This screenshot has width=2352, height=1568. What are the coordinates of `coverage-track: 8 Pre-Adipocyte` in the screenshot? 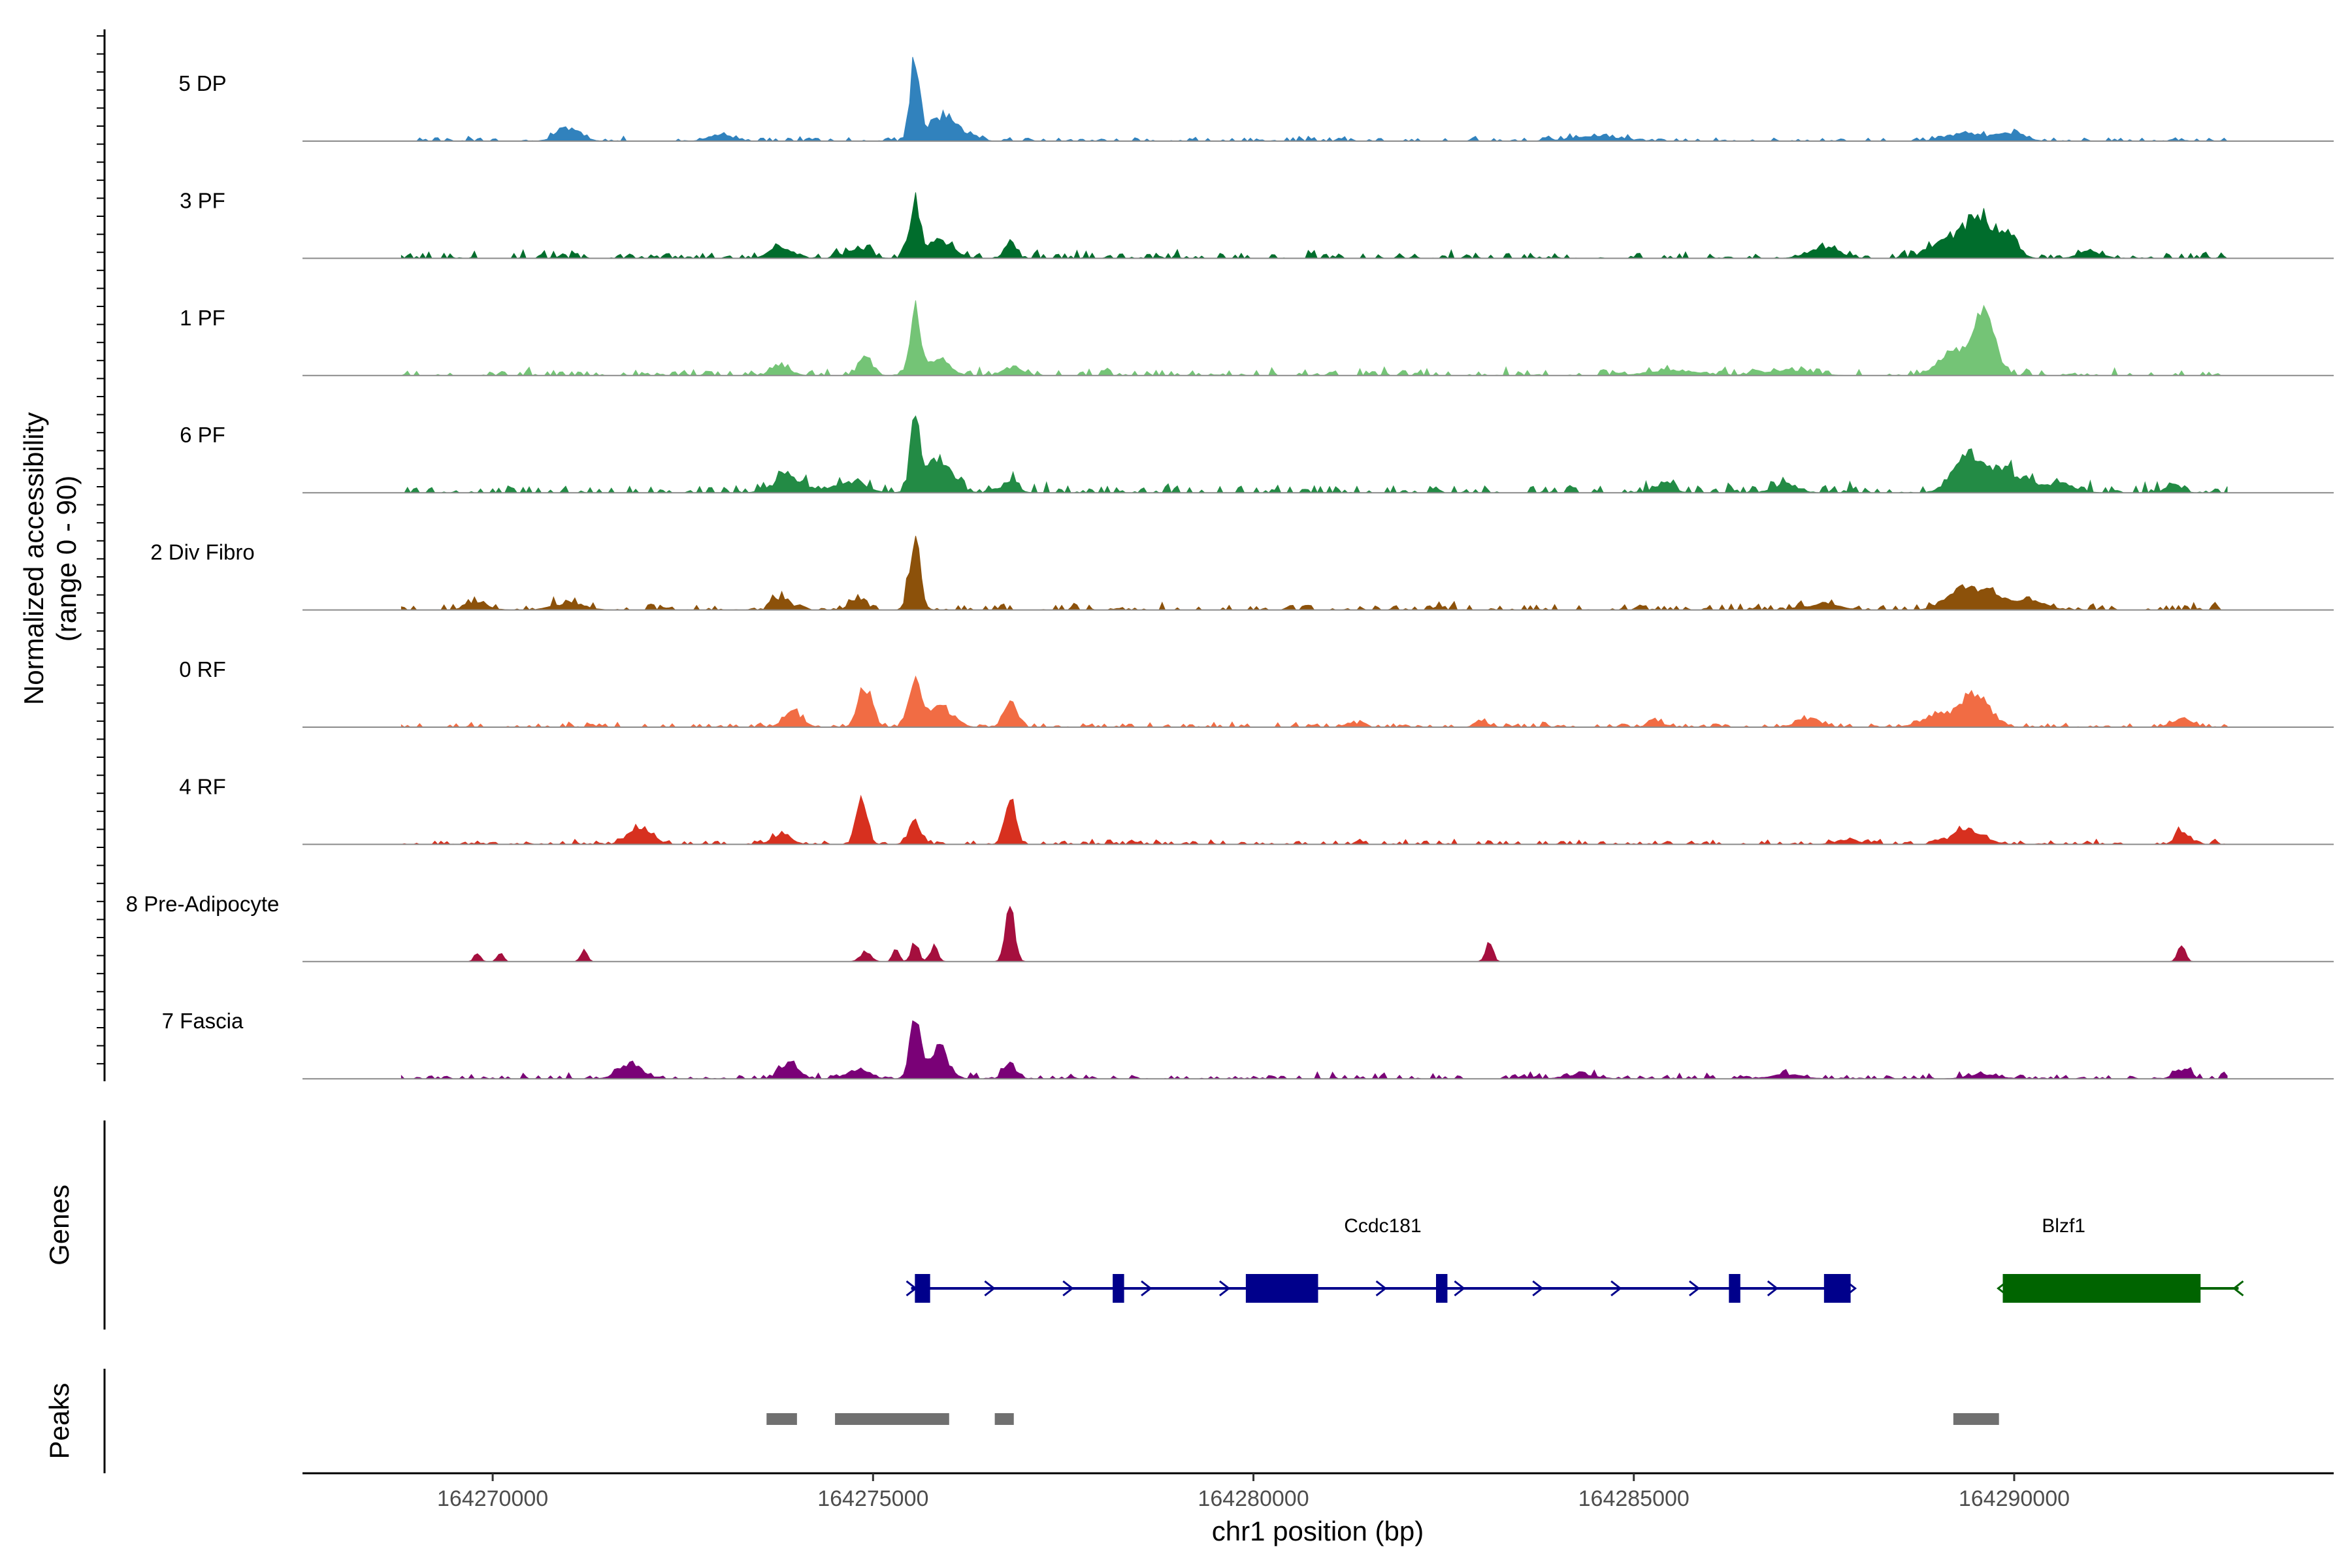 It's located at (1230, 927).